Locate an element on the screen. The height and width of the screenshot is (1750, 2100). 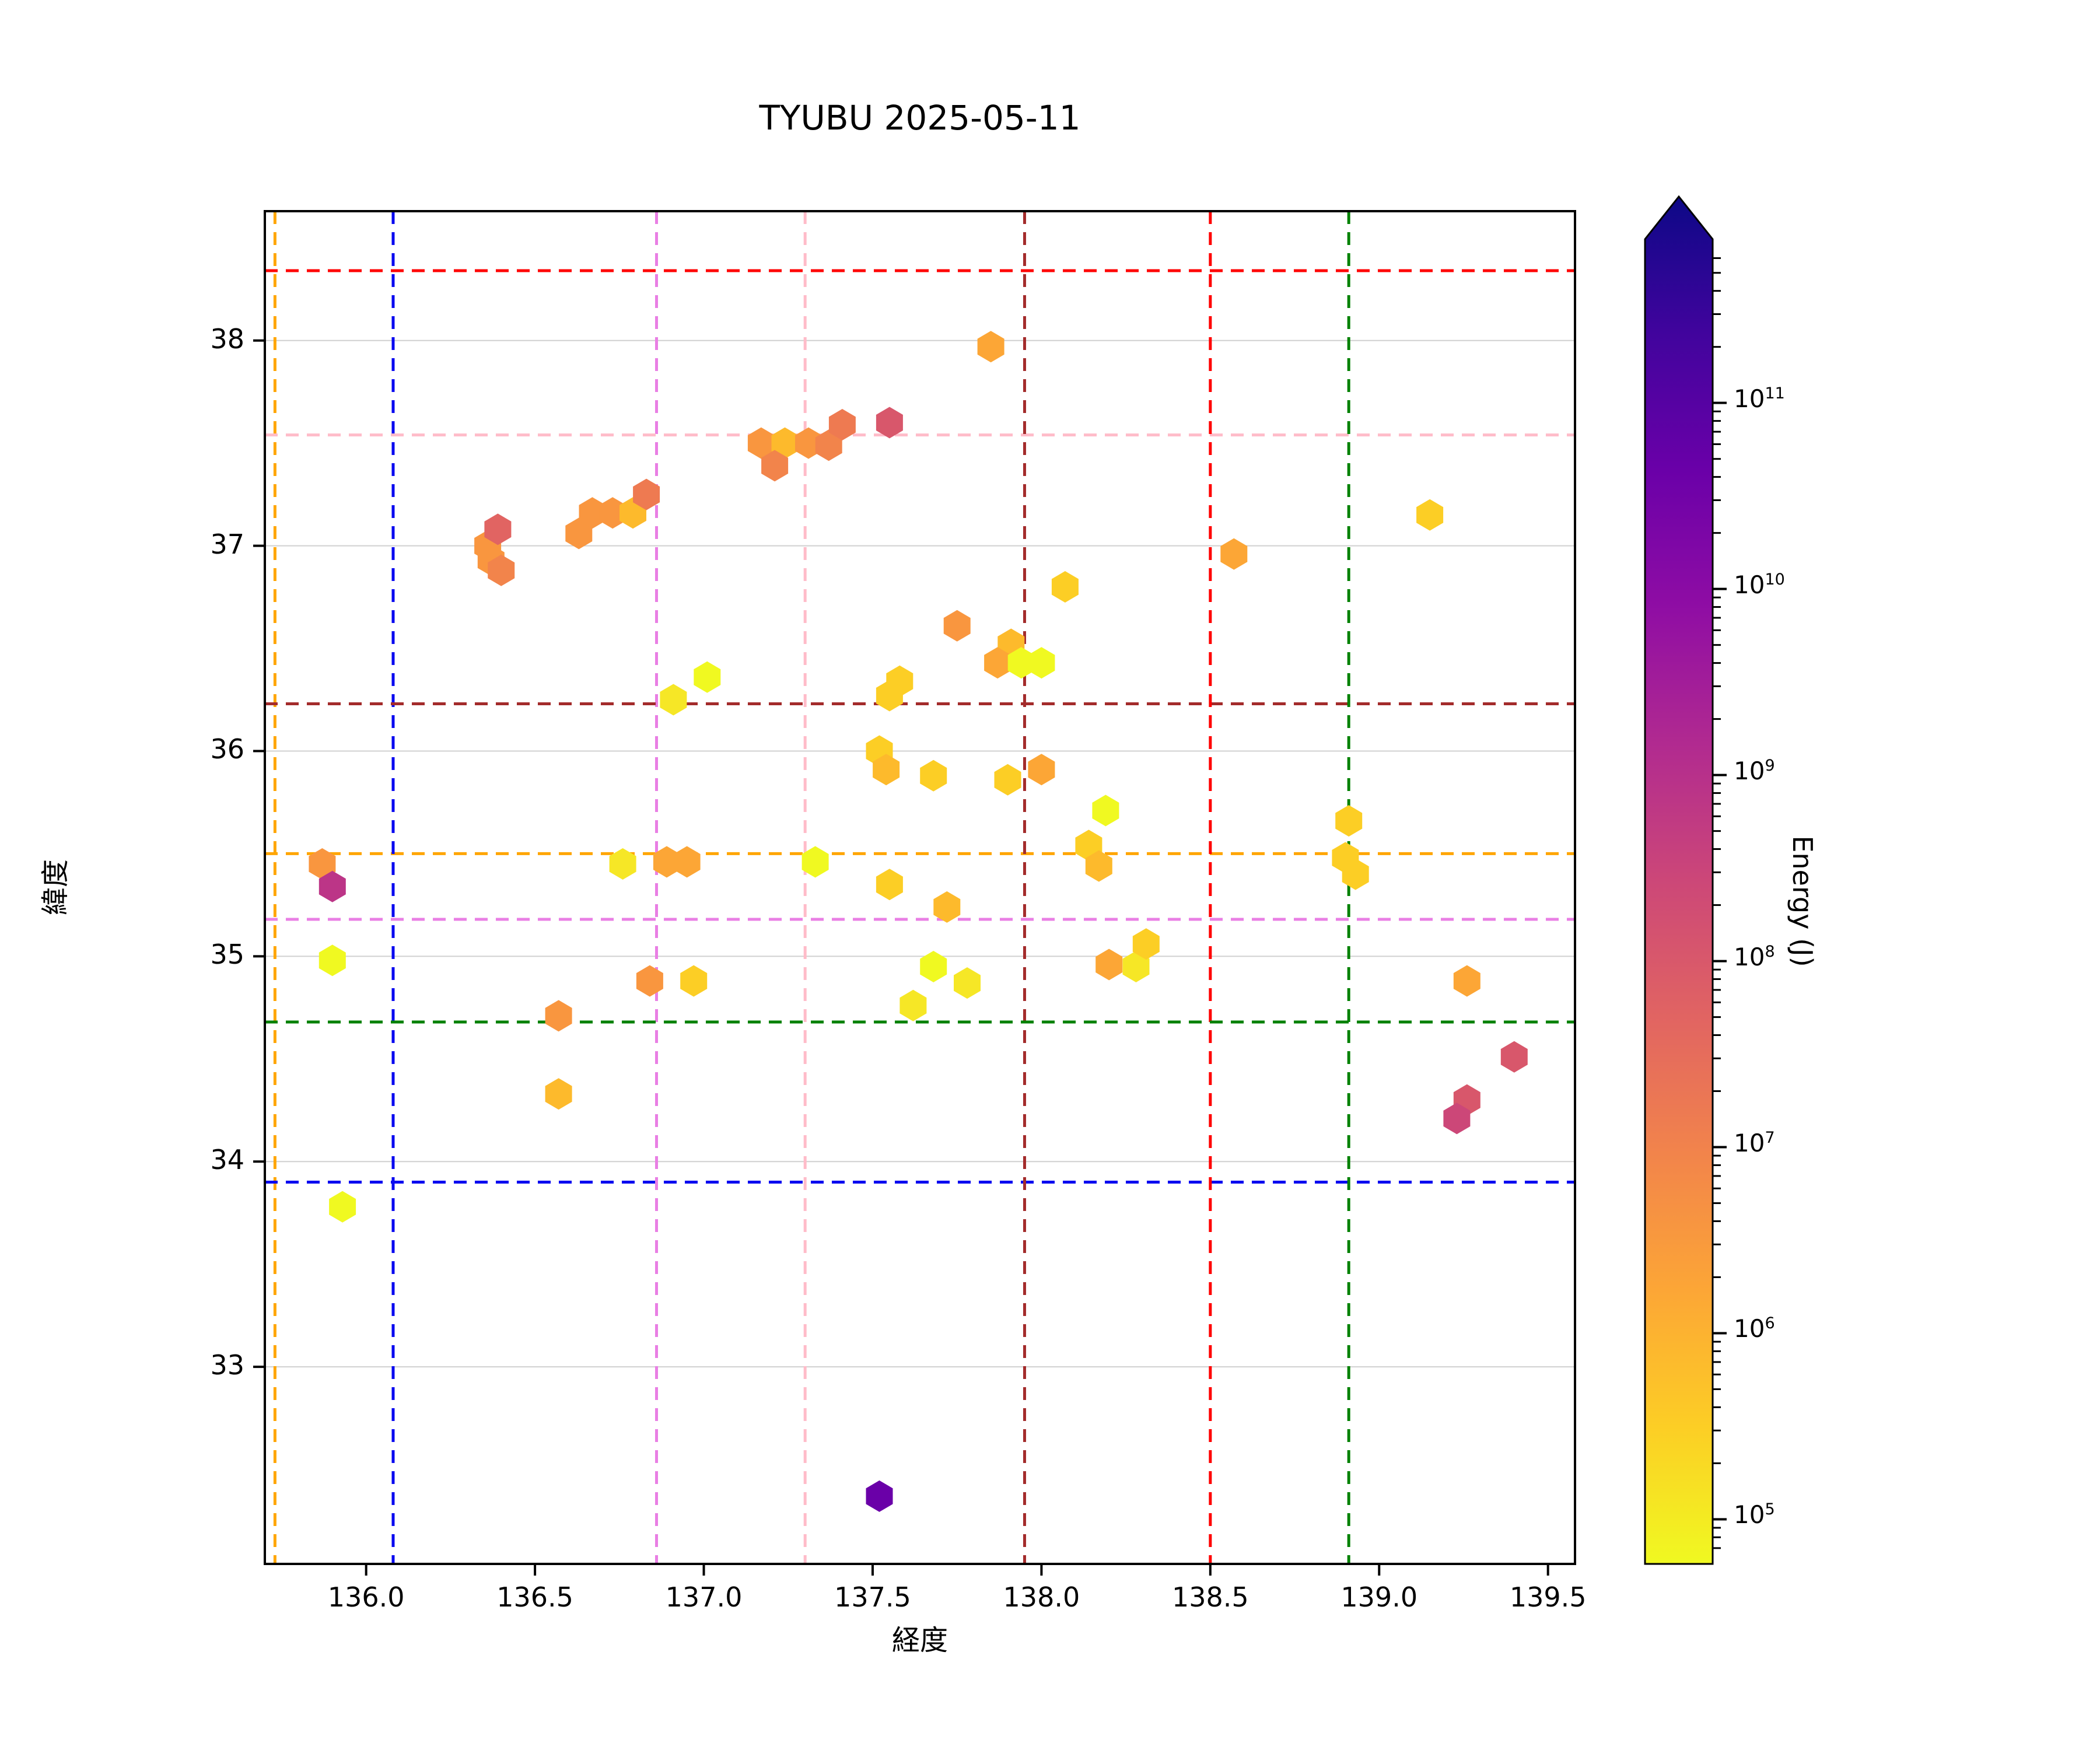
x-tick-label: 139.0 is located at coordinates (1379, 1597).